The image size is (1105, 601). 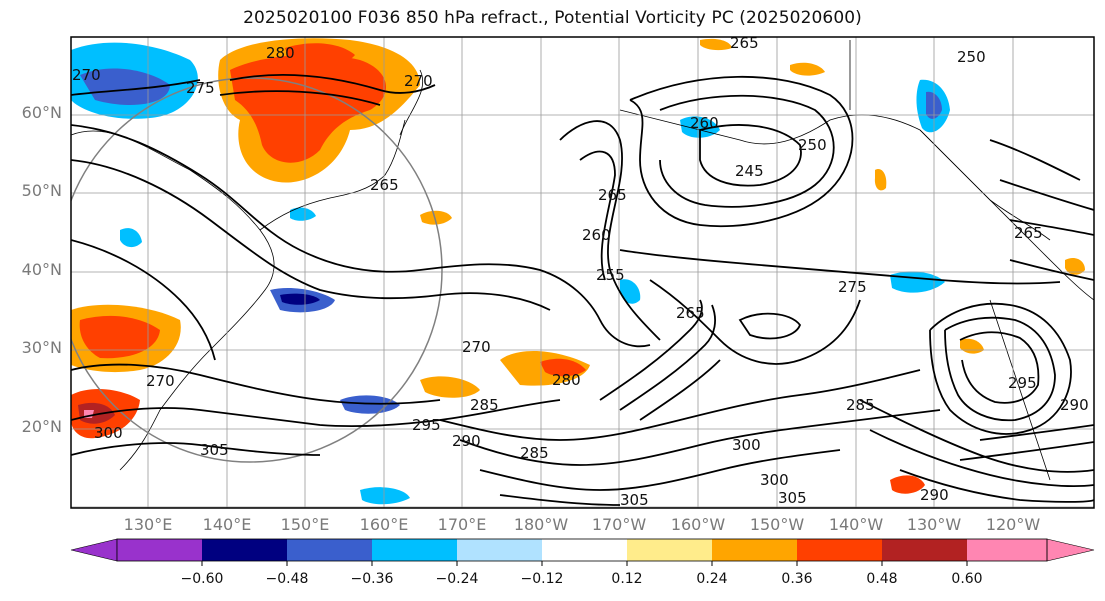 What do you see at coordinates (41, 347) in the screenshot?
I see `lat-label: 30°N` at bounding box center [41, 347].